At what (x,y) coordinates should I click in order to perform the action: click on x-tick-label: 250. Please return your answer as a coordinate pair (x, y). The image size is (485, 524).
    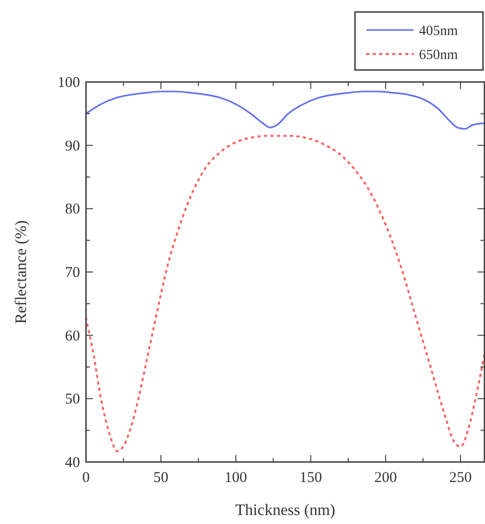
    Looking at the image, I should click on (460, 478).